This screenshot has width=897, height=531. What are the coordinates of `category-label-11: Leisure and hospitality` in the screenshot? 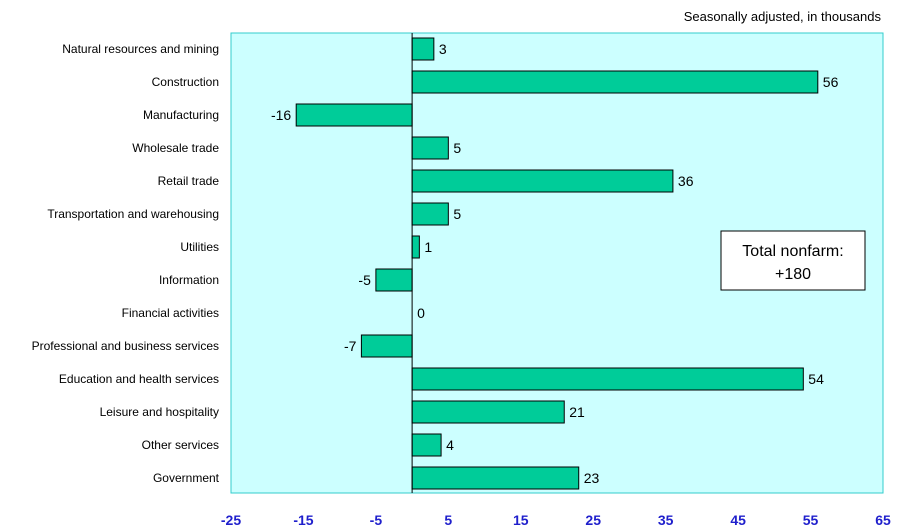 It's located at (159, 412).